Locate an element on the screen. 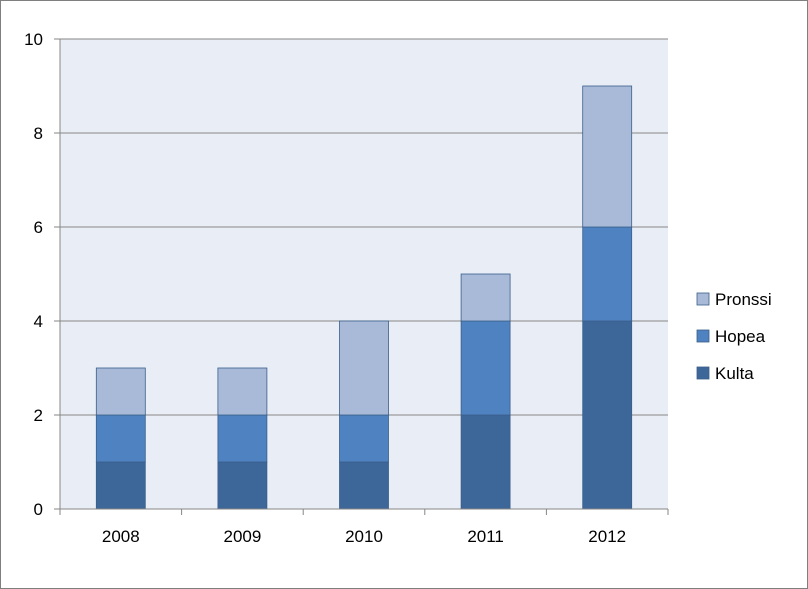 Image resolution: width=808 pixels, height=589 pixels. legend-item-kulta: Kulta is located at coordinates (725, 373).